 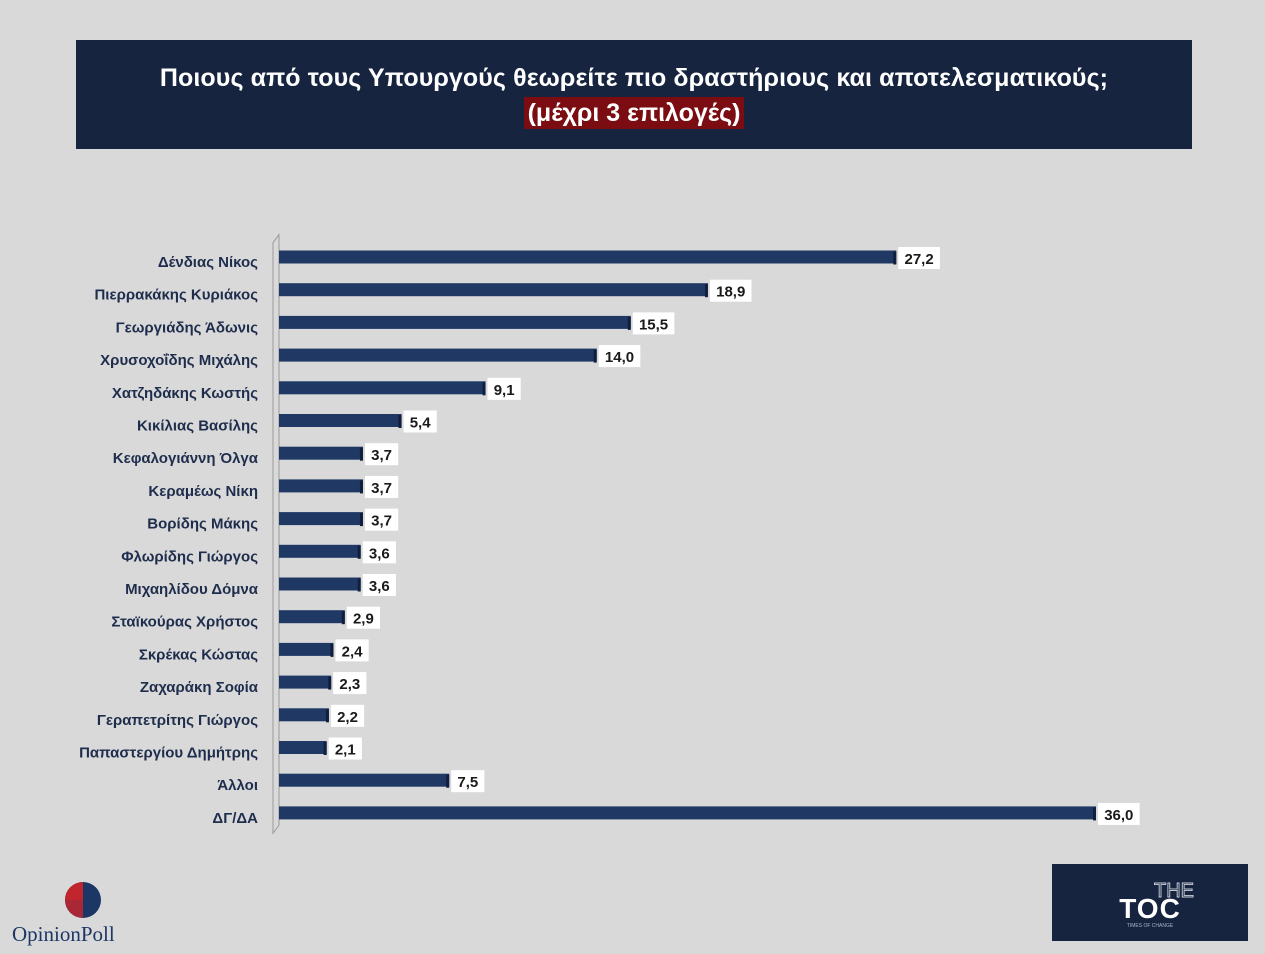 I want to click on data-label: 27,2, so click(x=918, y=259).